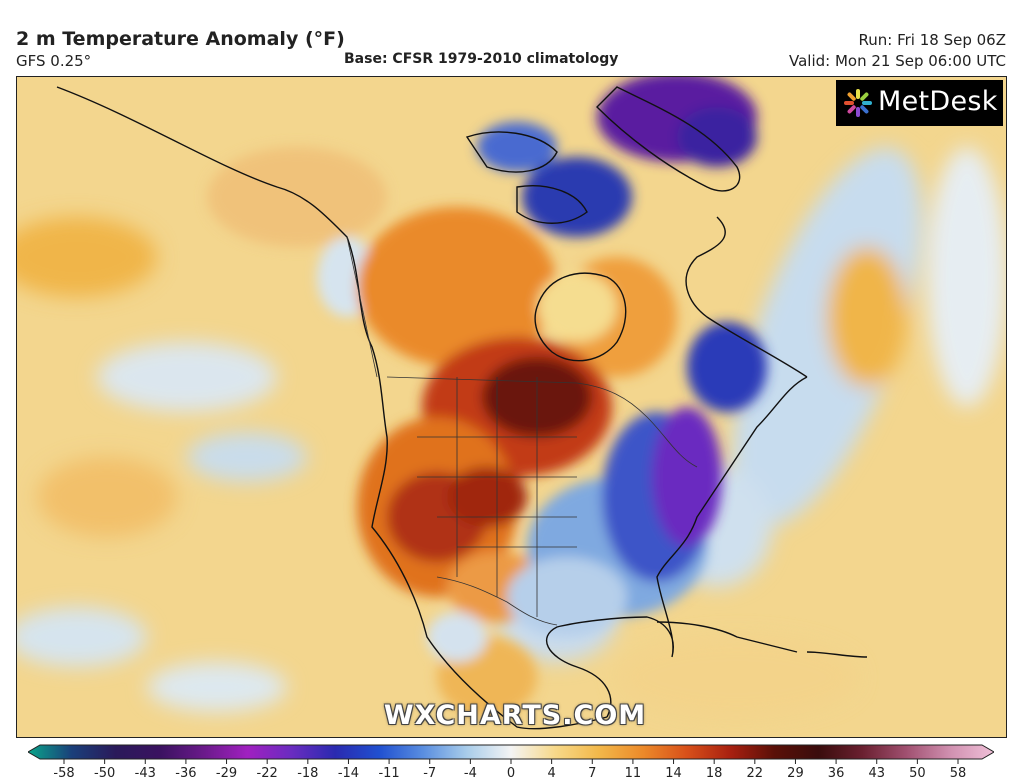 The width and height of the screenshot is (1024, 784). I want to click on colorbar-gradient, so click(511, 752).